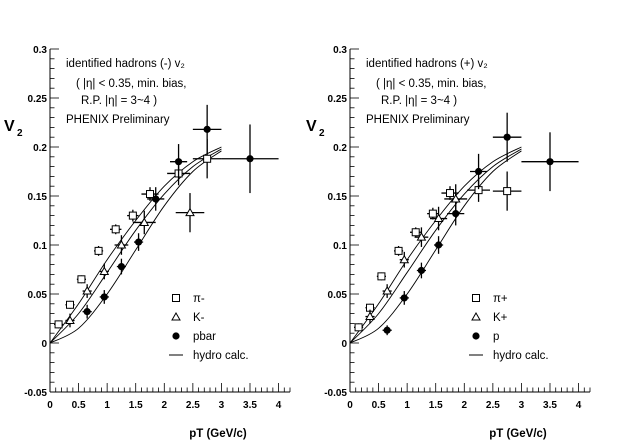 The image size is (627, 444). I want to click on legend-label: p, so click(496, 337).